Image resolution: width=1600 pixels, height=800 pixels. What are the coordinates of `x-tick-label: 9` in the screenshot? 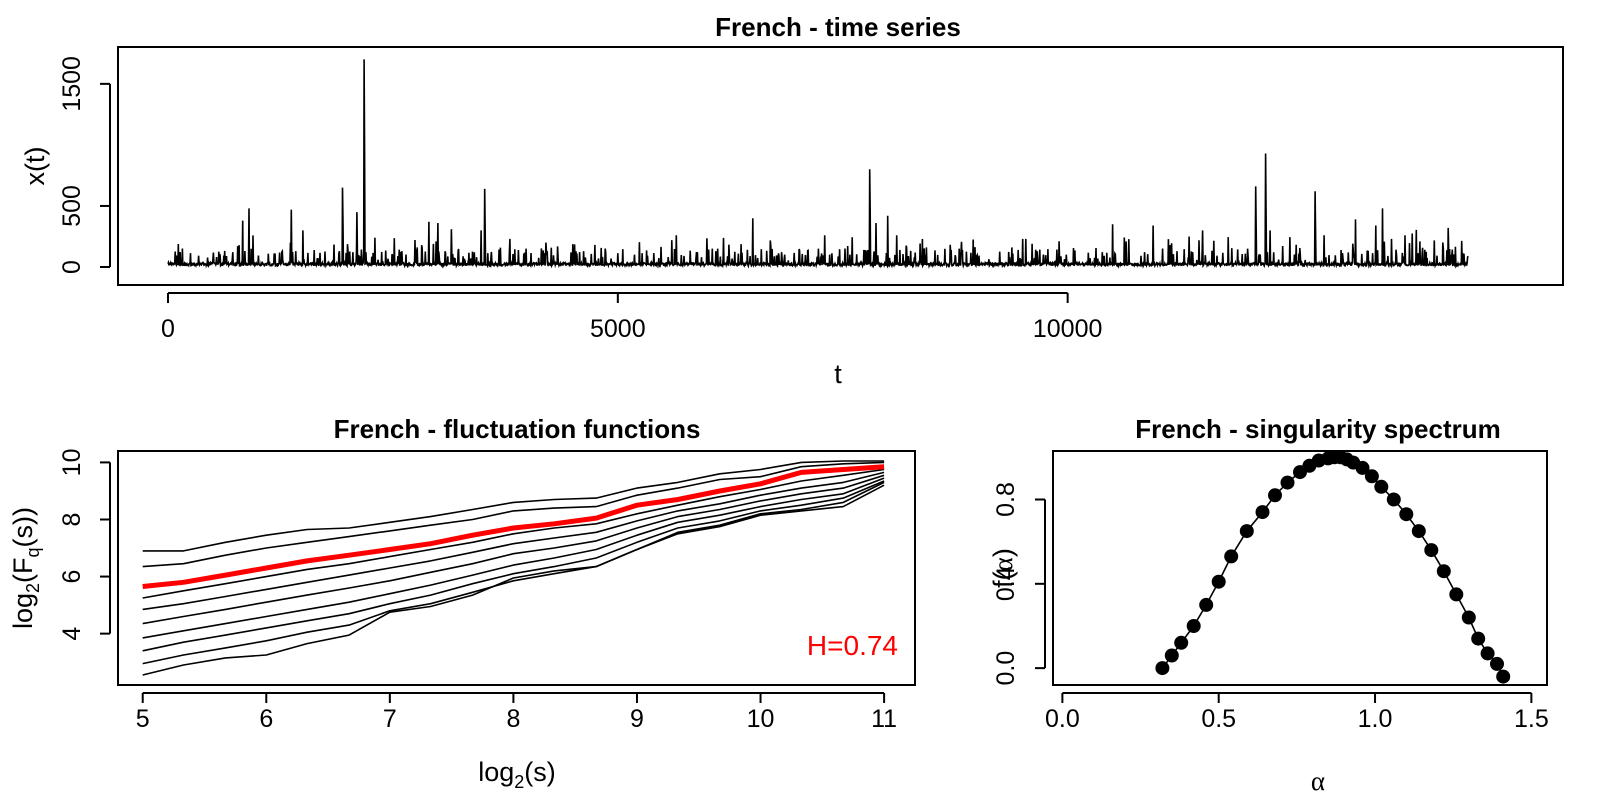 It's located at (637, 719).